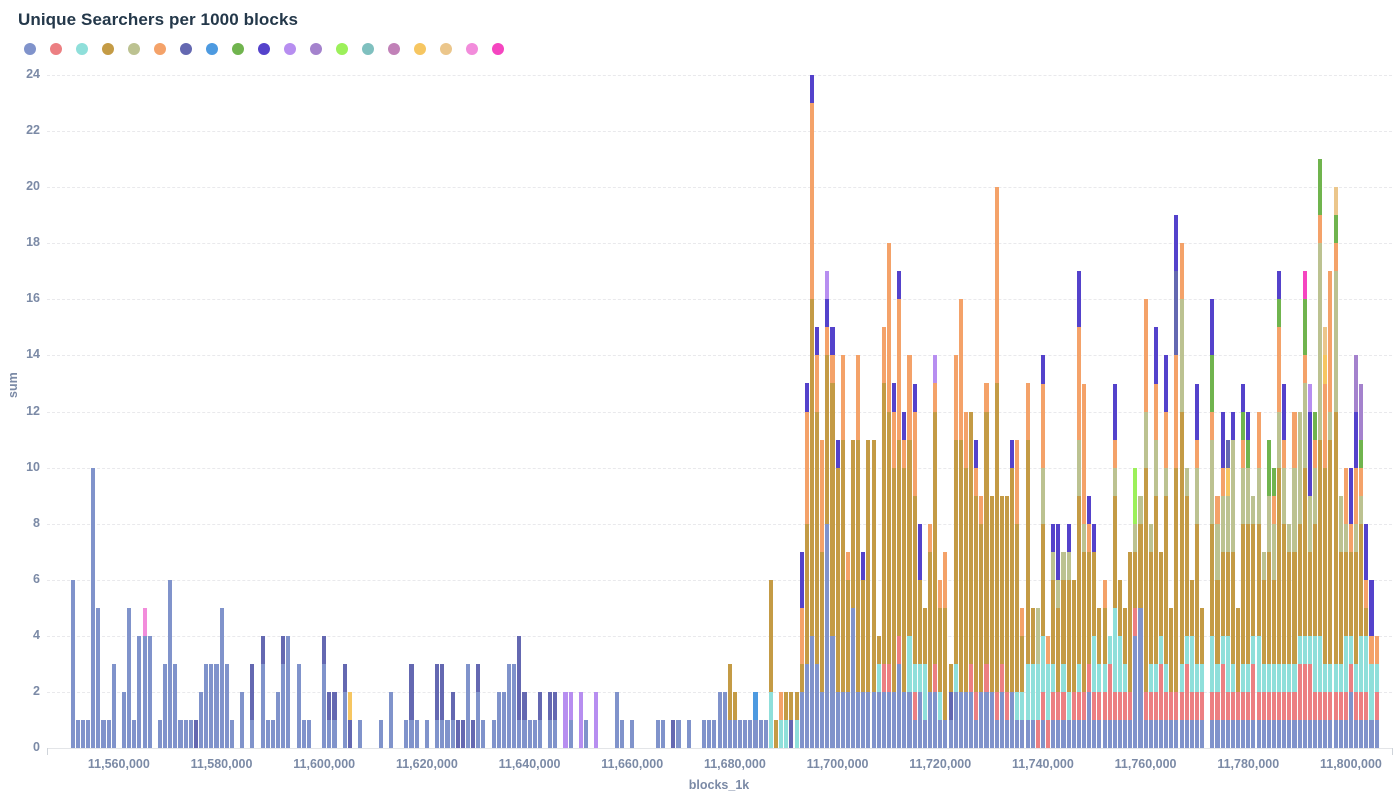  What do you see at coordinates (298, 705) in the screenshot?
I see `stacked-bar-11595k` at bounding box center [298, 705].